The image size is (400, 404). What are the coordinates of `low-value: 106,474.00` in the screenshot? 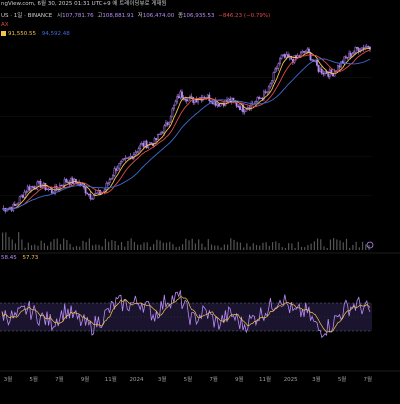 It's located at (158, 16).